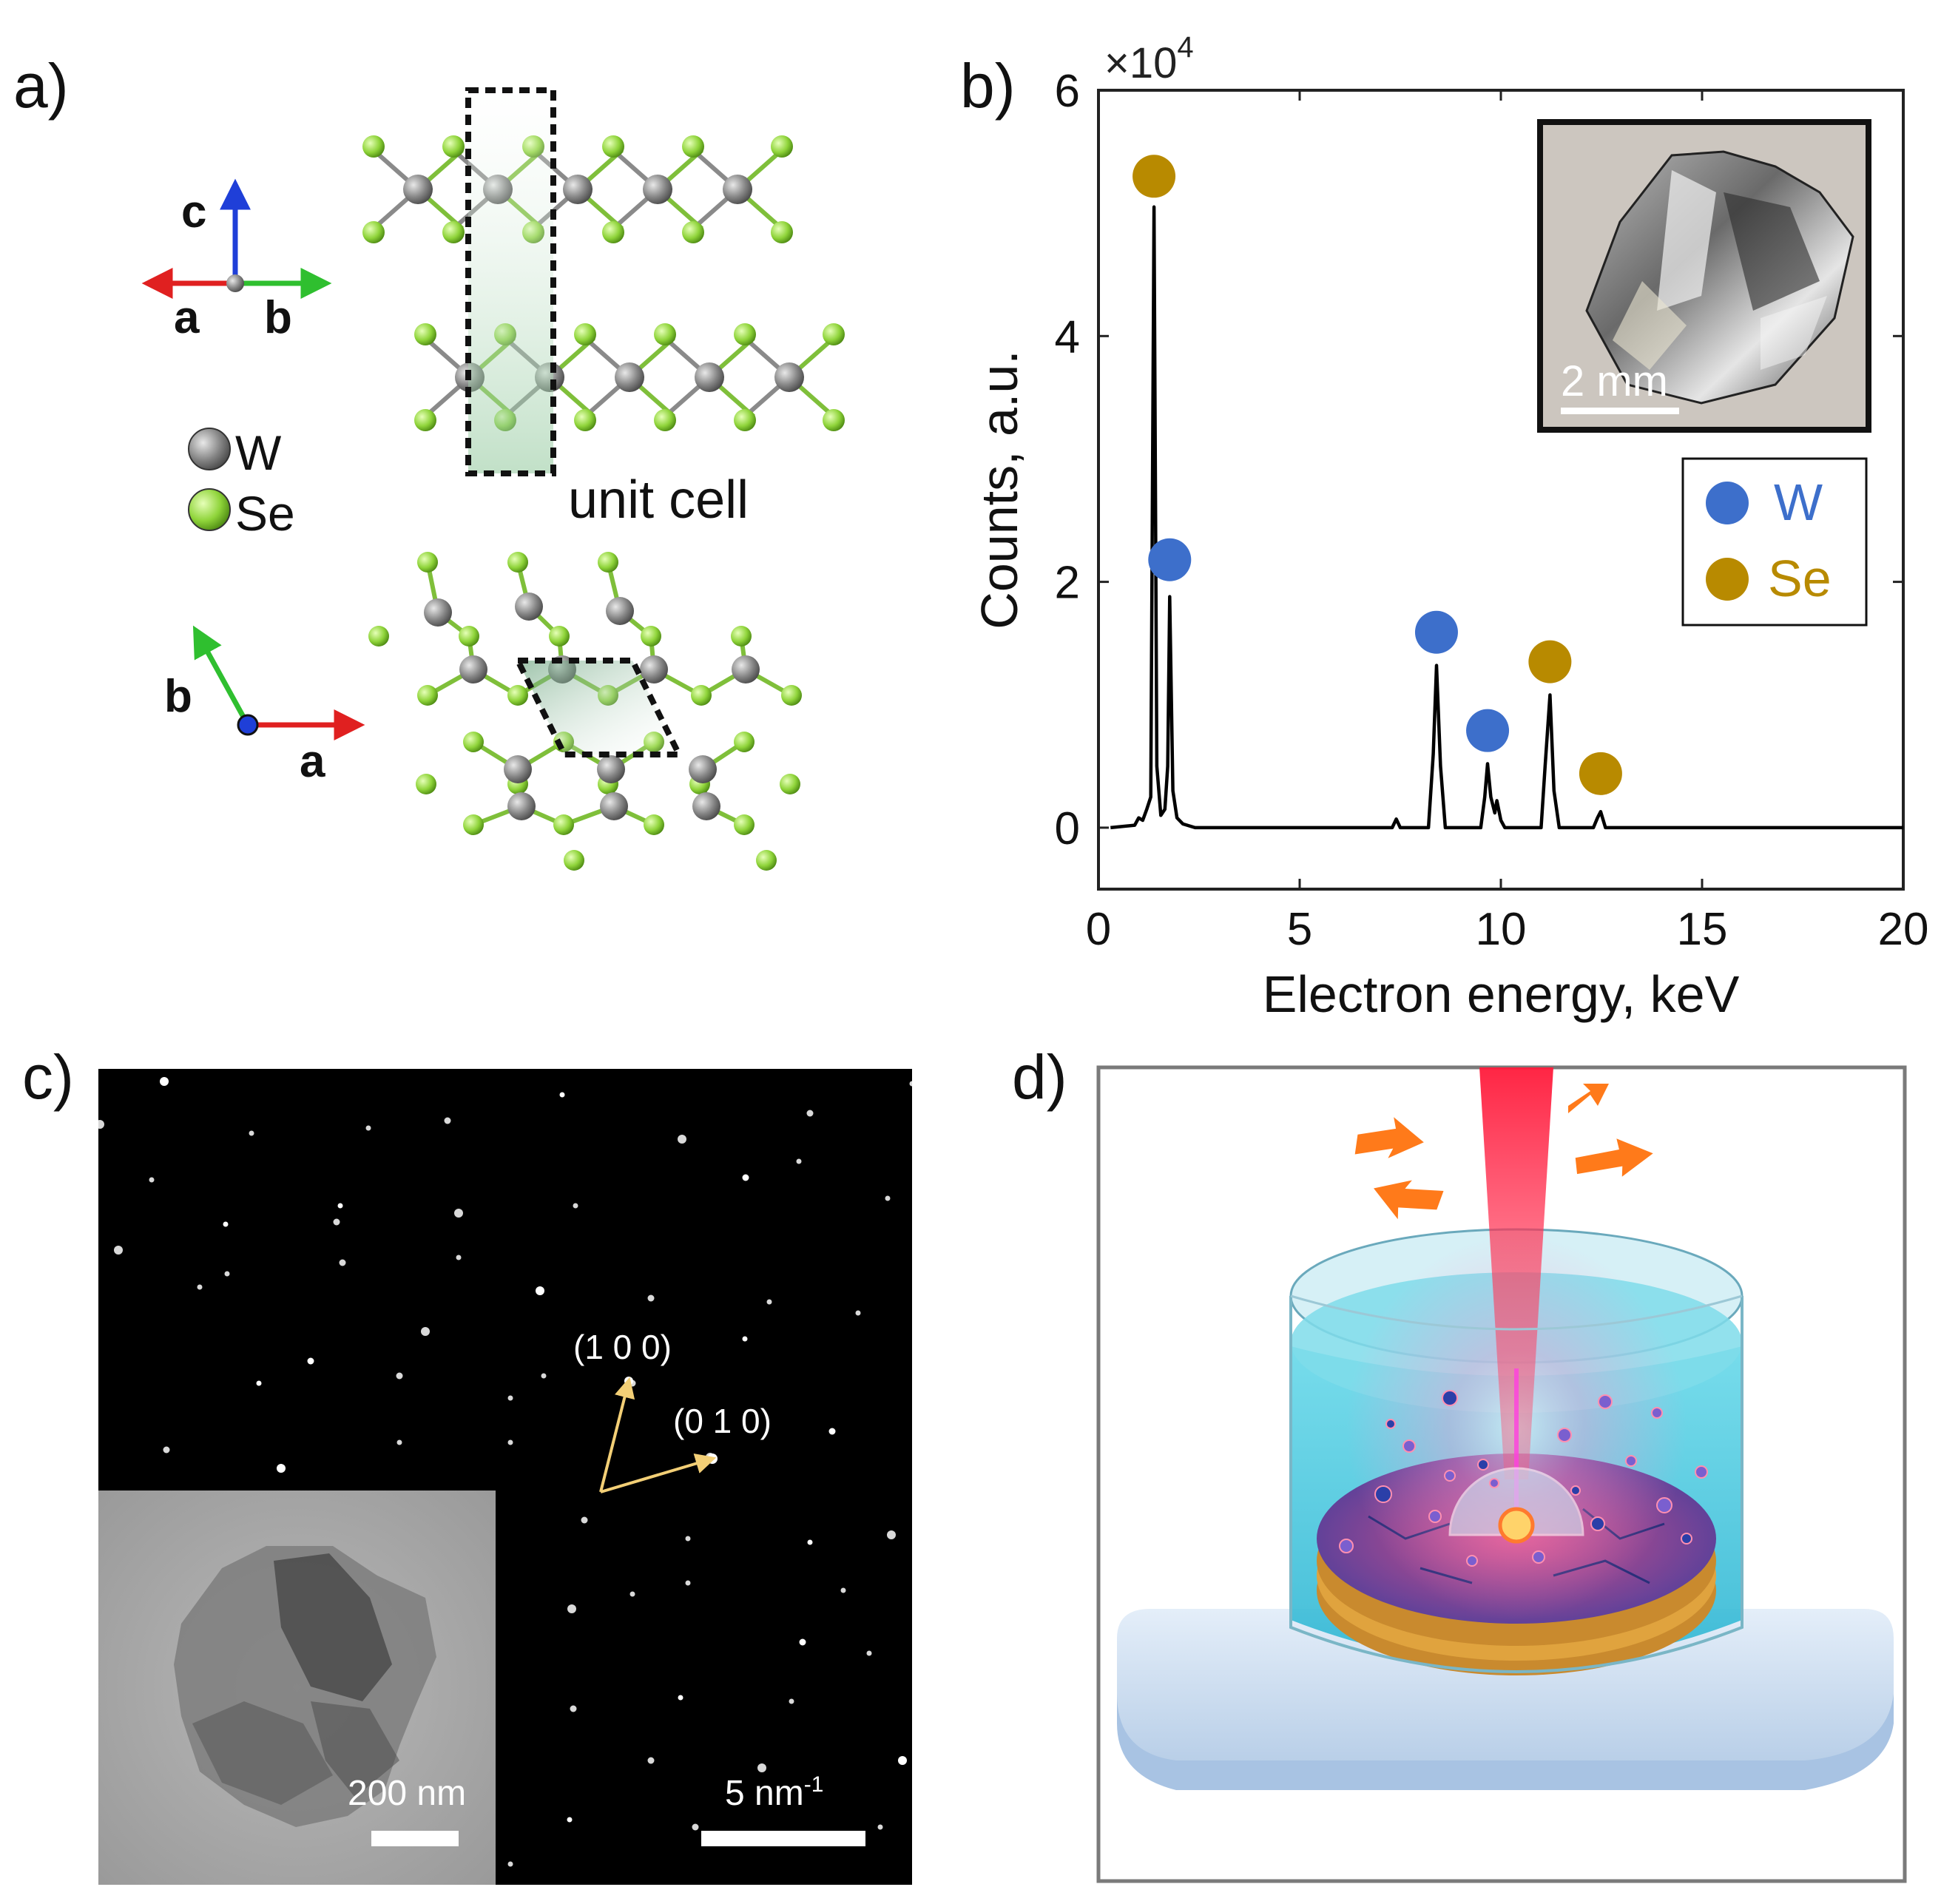 Image resolution: width=1941 pixels, height=1904 pixels. I want to click on spectrum-line, so click(1506, 518).